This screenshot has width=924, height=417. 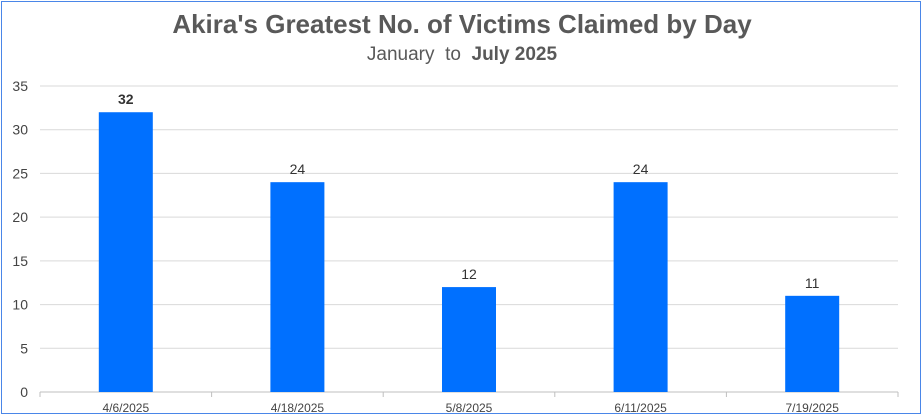 What do you see at coordinates (20, 86) in the screenshot?
I see `y-tick-label: 35` at bounding box center [20, 86].